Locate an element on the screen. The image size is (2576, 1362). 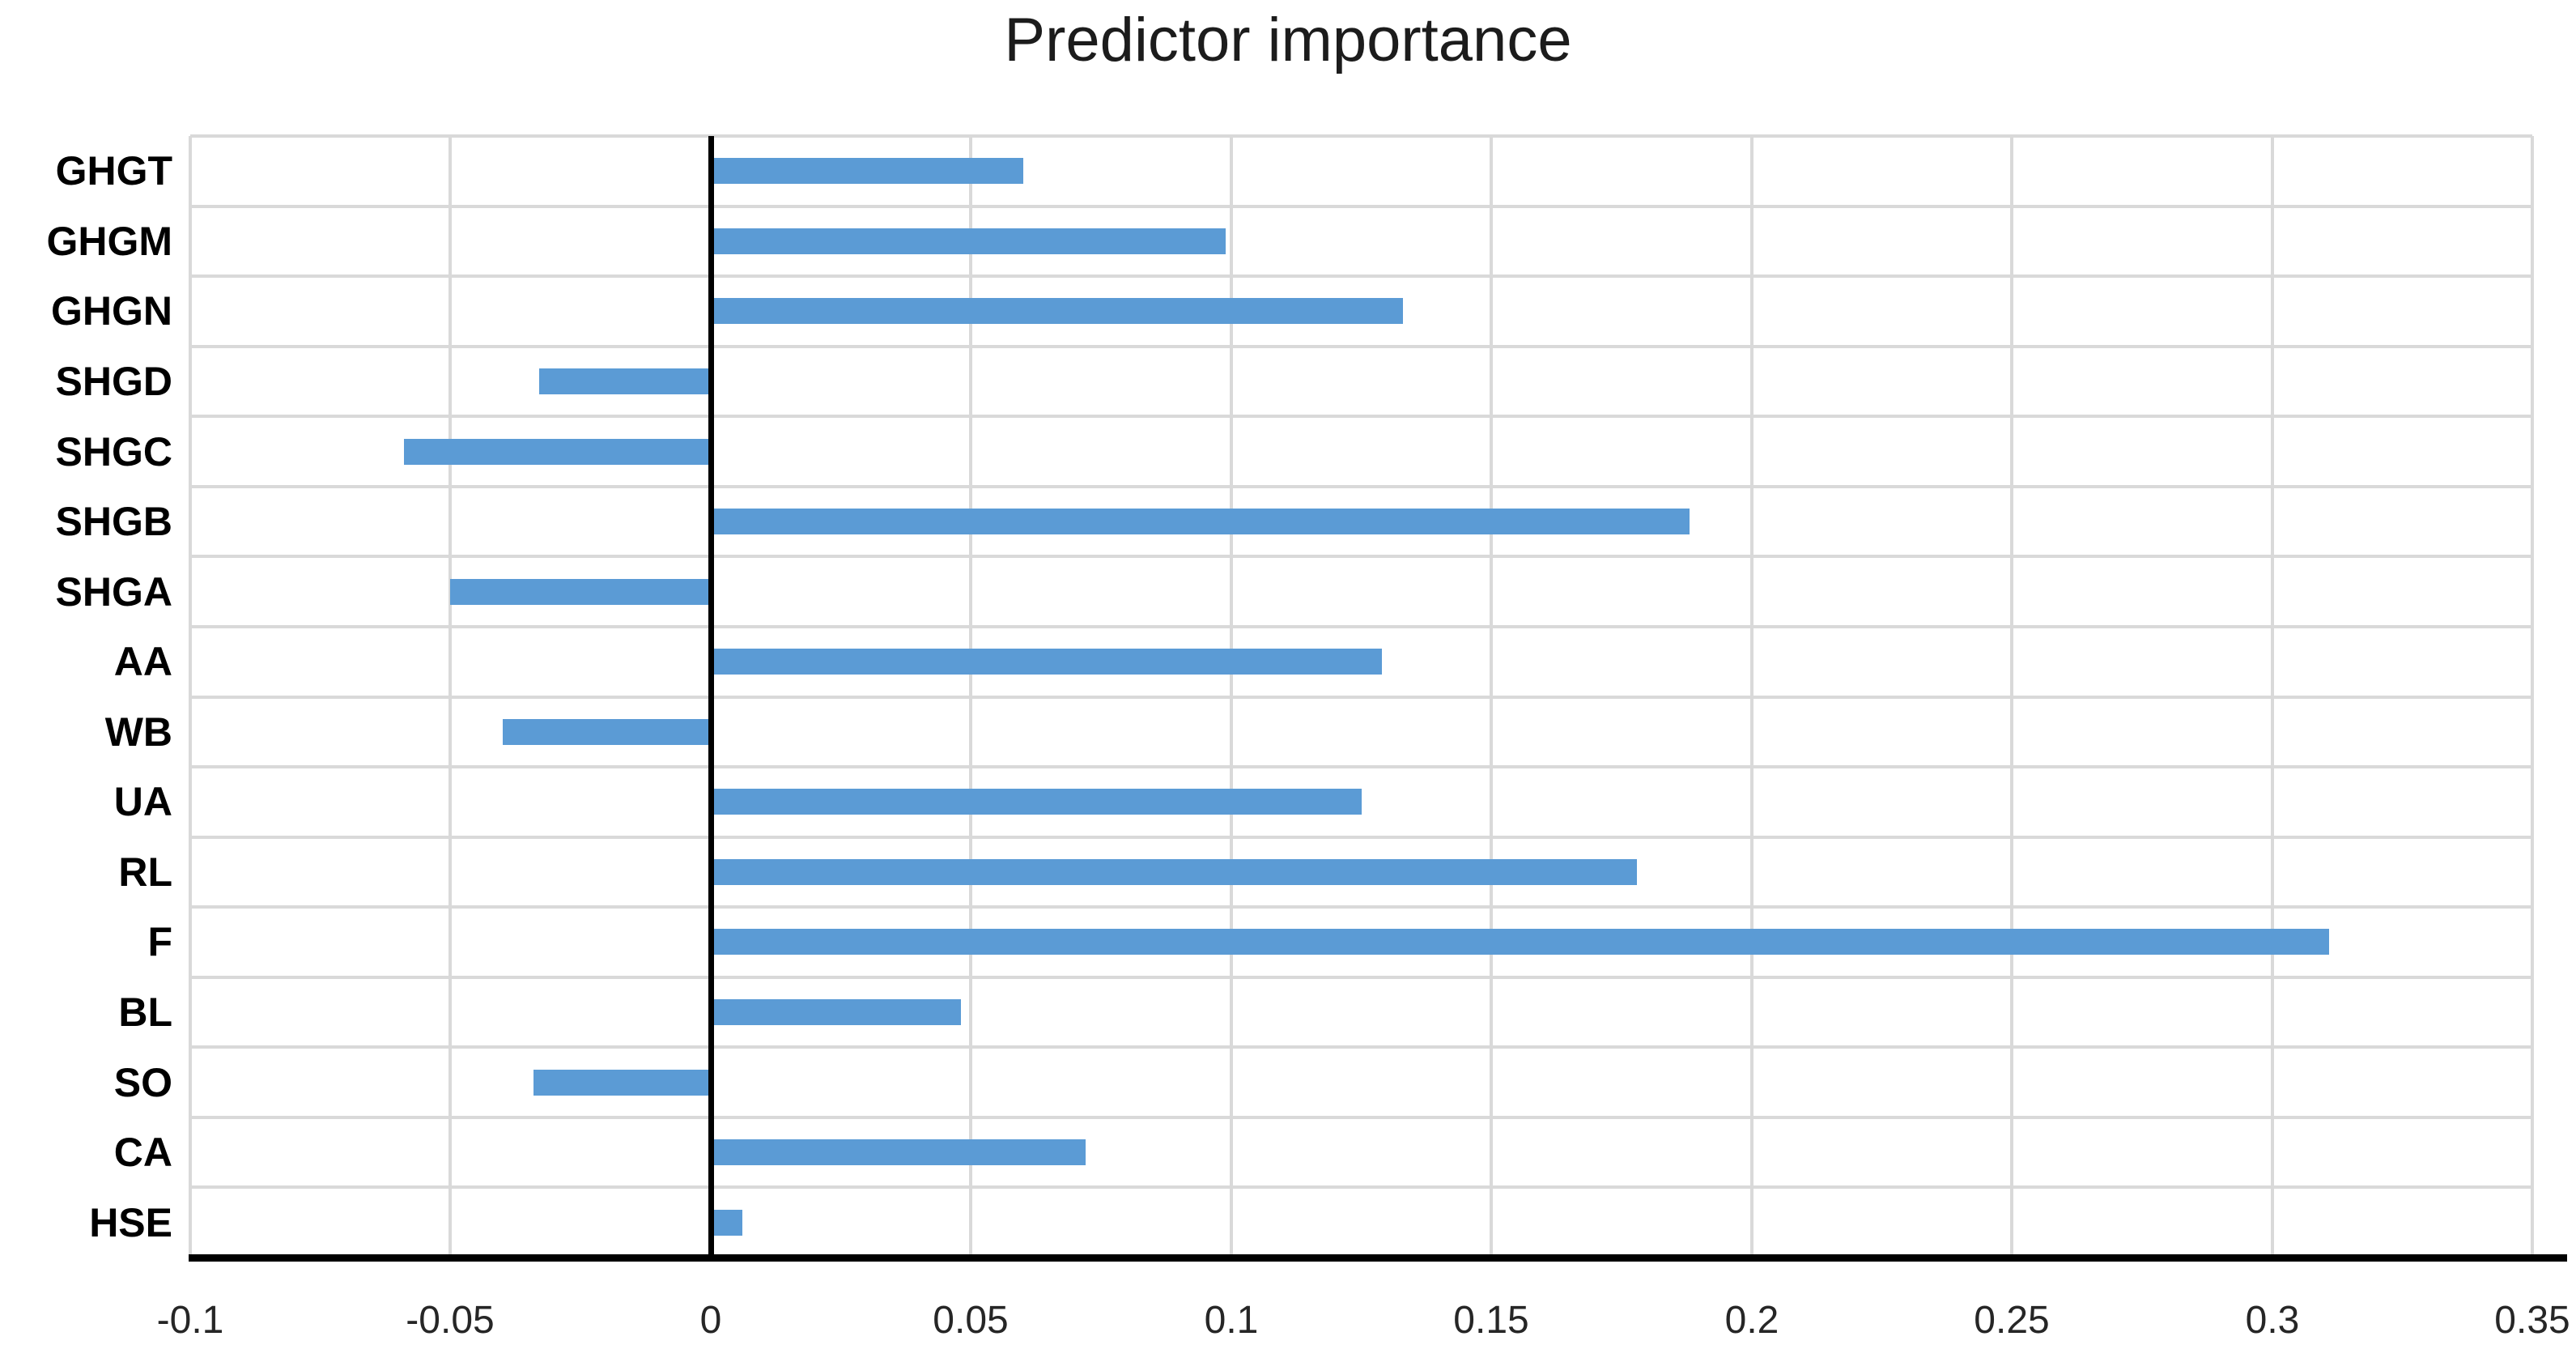
category-label-SHGD: SHGD is located at coordinates (113, 382).